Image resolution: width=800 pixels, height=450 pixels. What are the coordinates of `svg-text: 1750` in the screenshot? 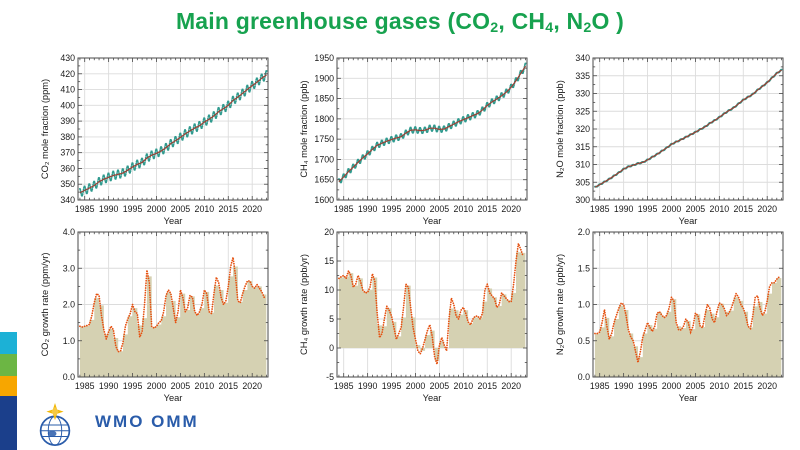 It's located at (324, 139).